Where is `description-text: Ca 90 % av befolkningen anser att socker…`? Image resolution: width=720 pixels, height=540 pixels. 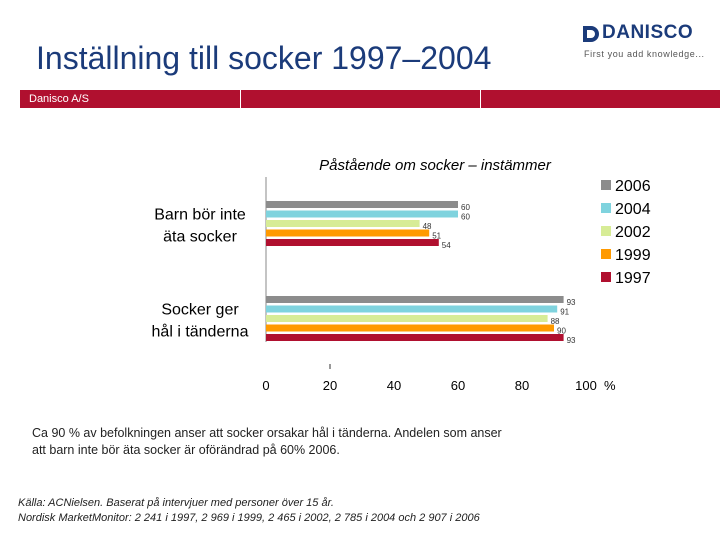
description-text: Ca 90 % av befolkningen anser att socker… is located at coordinates (267, 441).